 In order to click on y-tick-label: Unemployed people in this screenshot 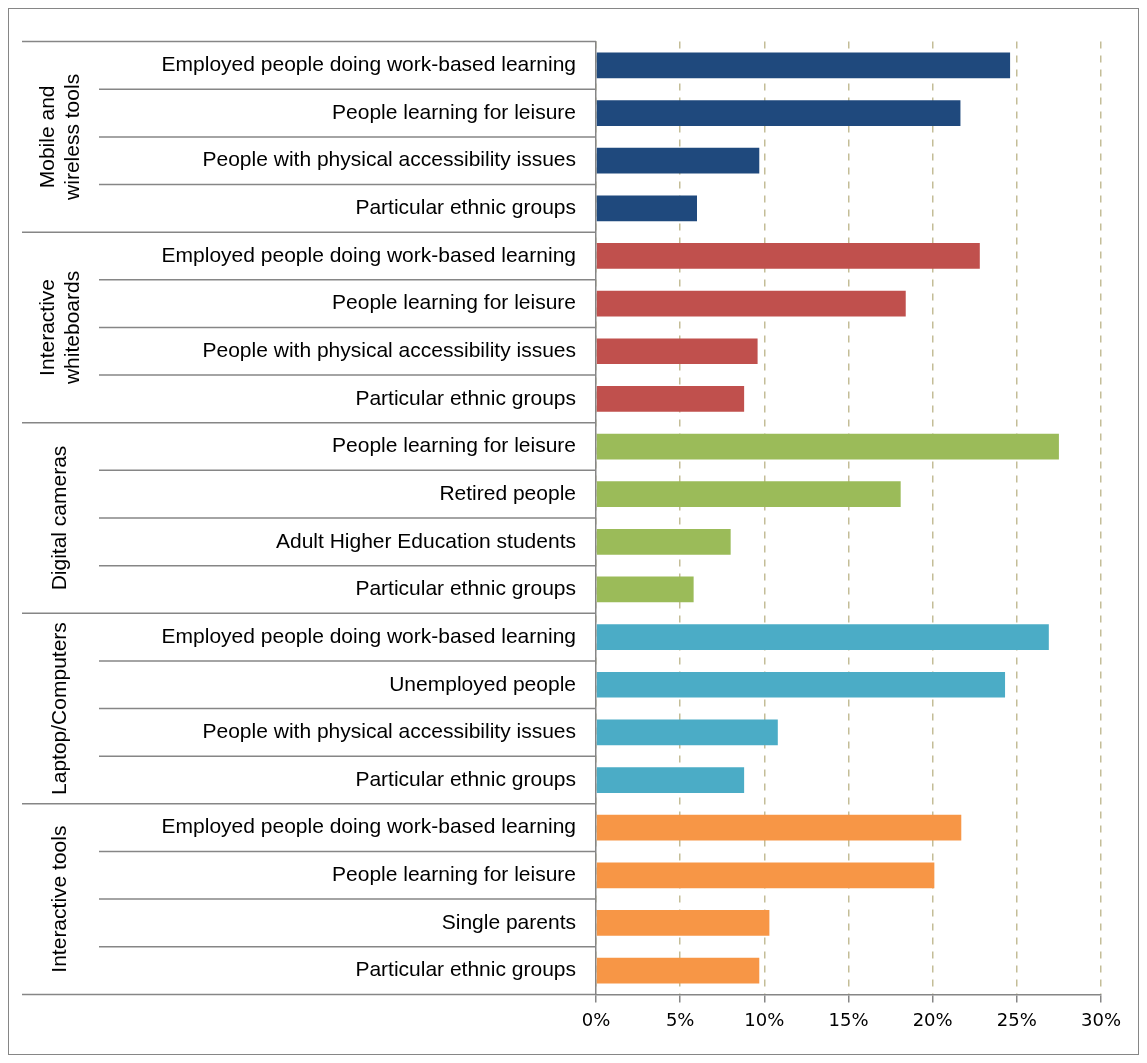, I will do `click(482, 683)`.